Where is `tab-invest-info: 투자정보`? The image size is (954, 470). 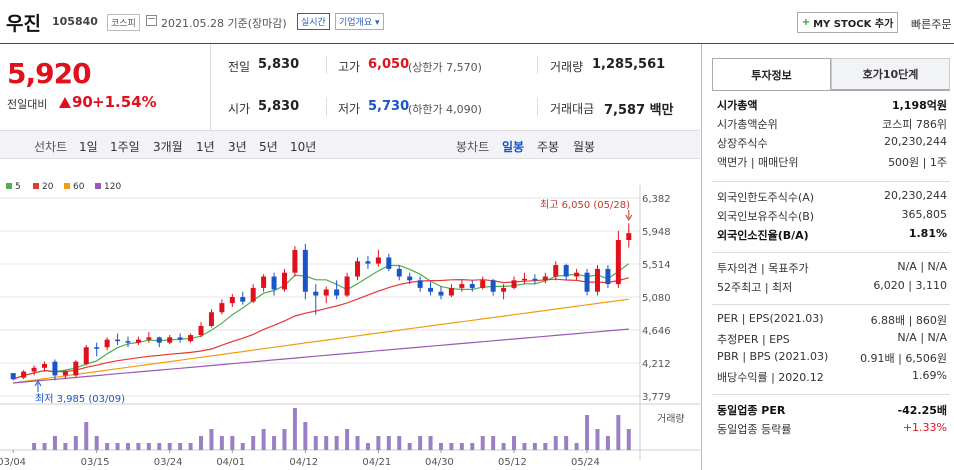 tab-invest-info: 투자정보 is located at coordinates (771, 74).